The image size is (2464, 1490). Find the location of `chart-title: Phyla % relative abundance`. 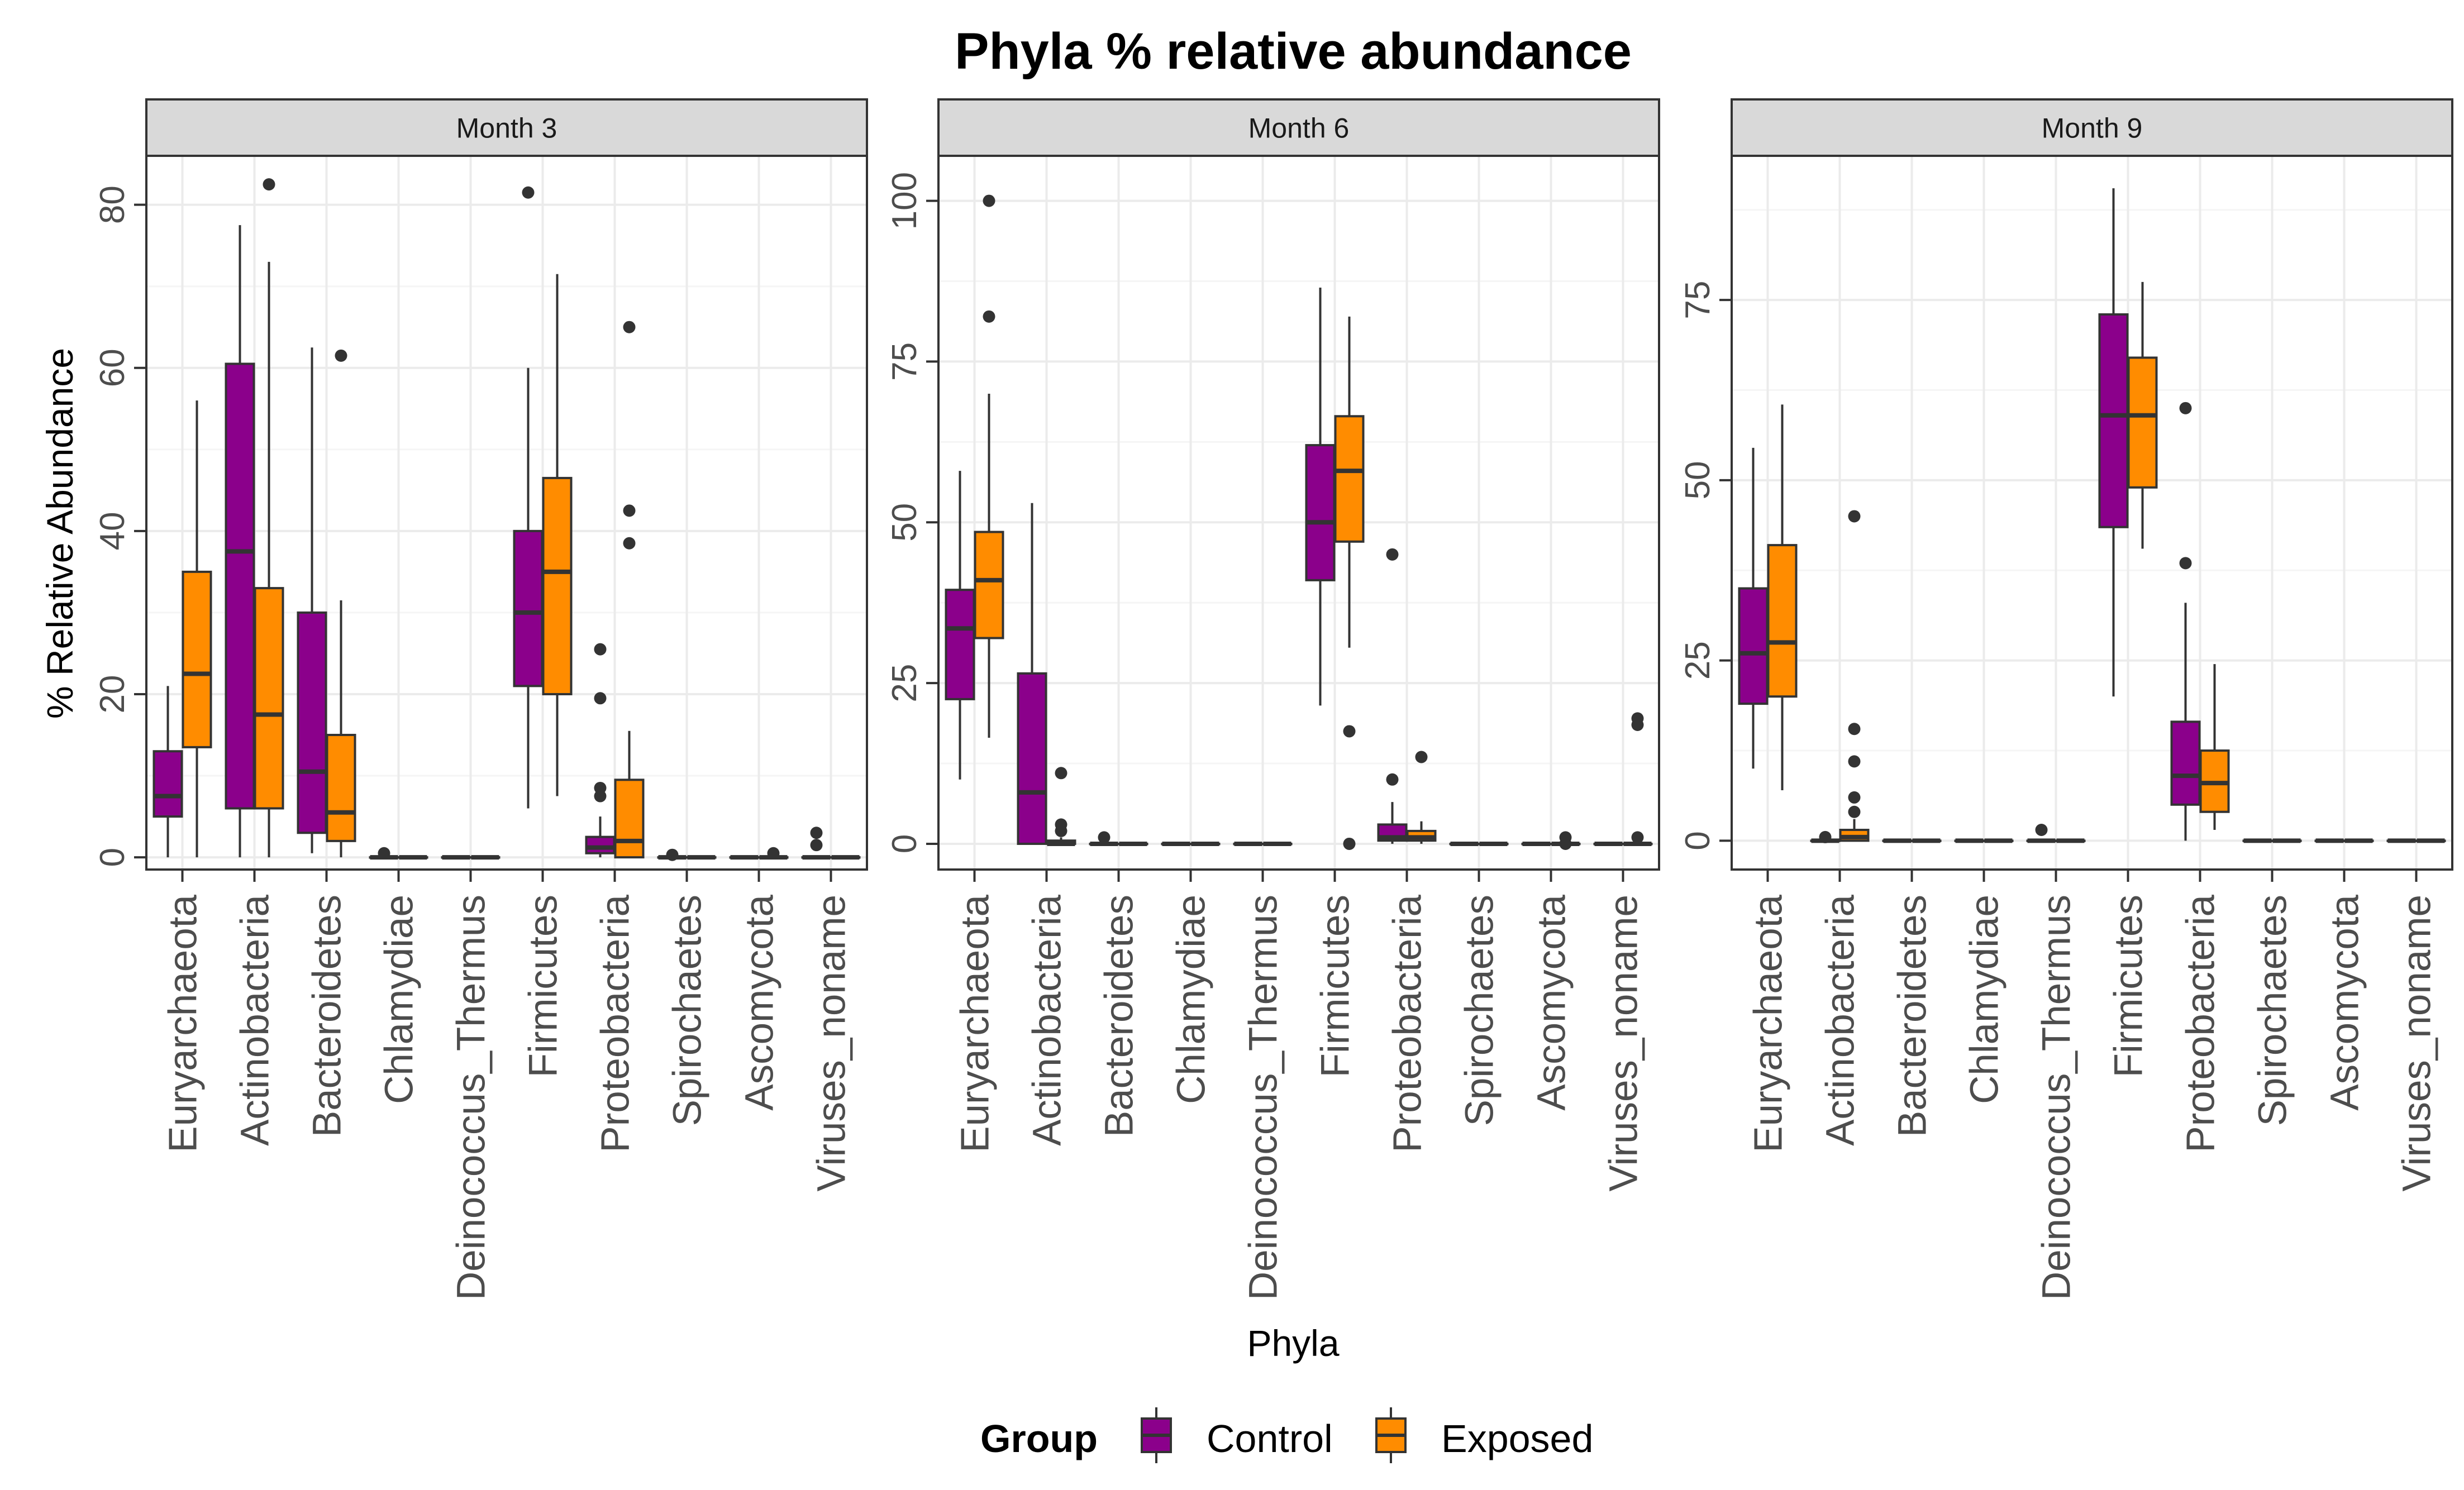

chart-title: Phyla % relative abundance is located at coordinates (1293, 51).